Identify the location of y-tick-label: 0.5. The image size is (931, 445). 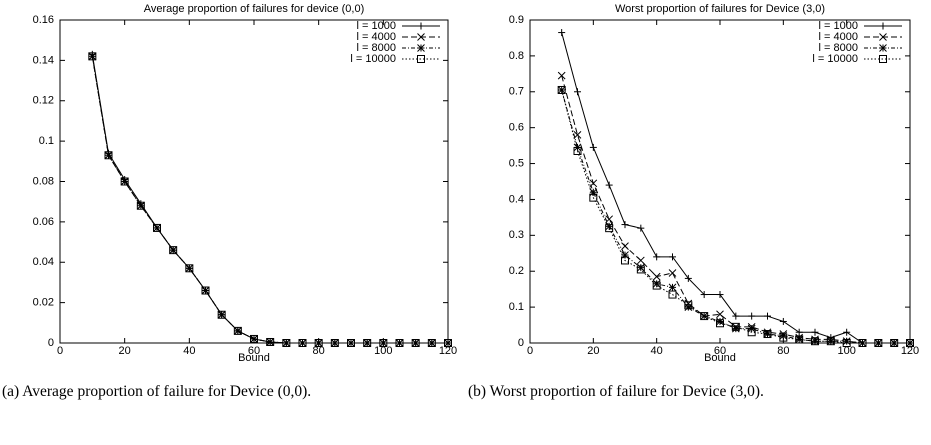
(516, 163).